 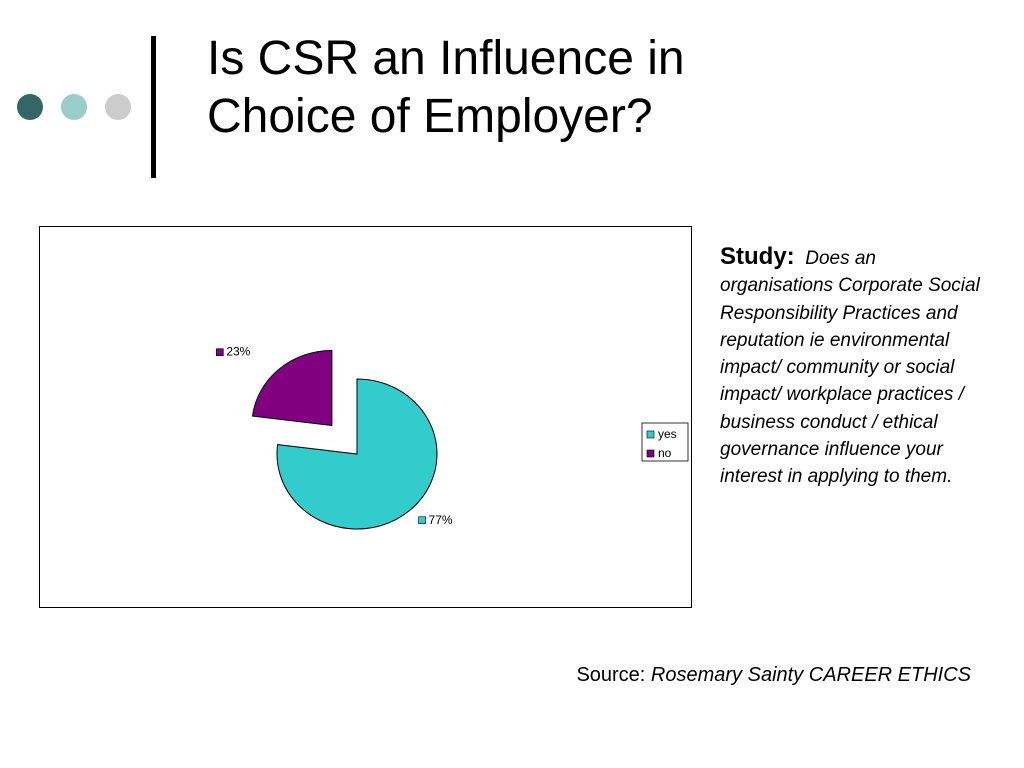 I want to click on decorative-dots, so click(x=74, y=107).